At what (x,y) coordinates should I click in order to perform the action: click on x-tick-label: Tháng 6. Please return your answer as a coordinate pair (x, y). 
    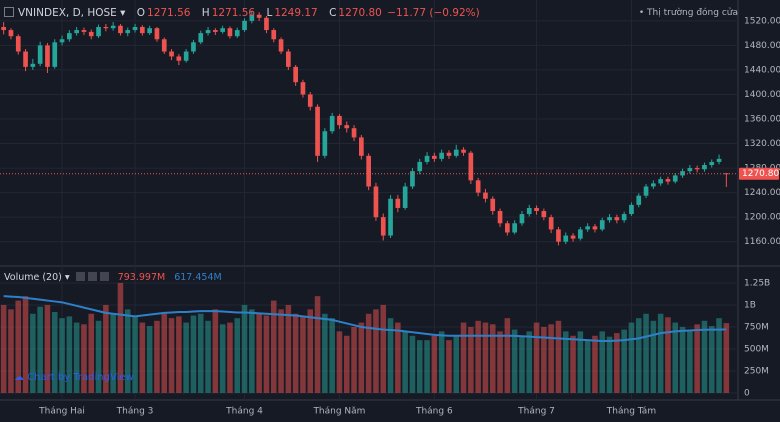
    Looking at the image, I should click on (434, 412).